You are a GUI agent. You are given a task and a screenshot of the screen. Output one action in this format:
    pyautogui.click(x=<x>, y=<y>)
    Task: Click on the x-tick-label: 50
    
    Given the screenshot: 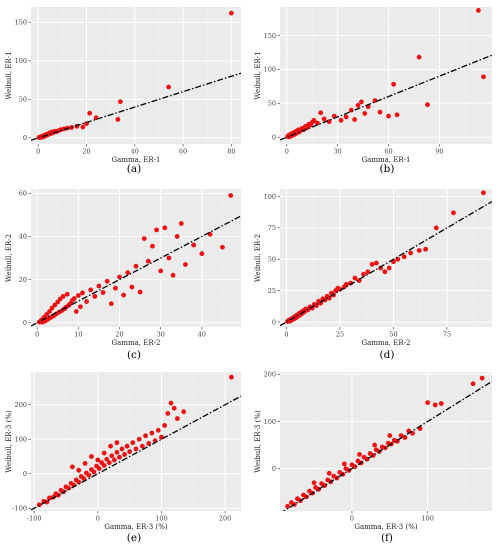 What is the action you would take?
    pyautogui.click(x=393, y=335)
    